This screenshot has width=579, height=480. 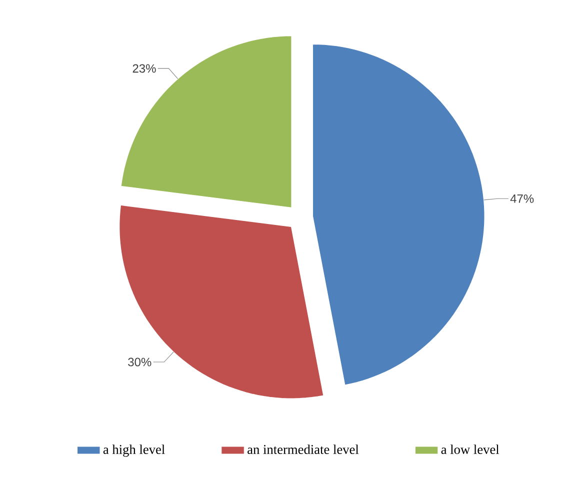 I want to click on legend-label: a high level, so click(x=134, y=450).